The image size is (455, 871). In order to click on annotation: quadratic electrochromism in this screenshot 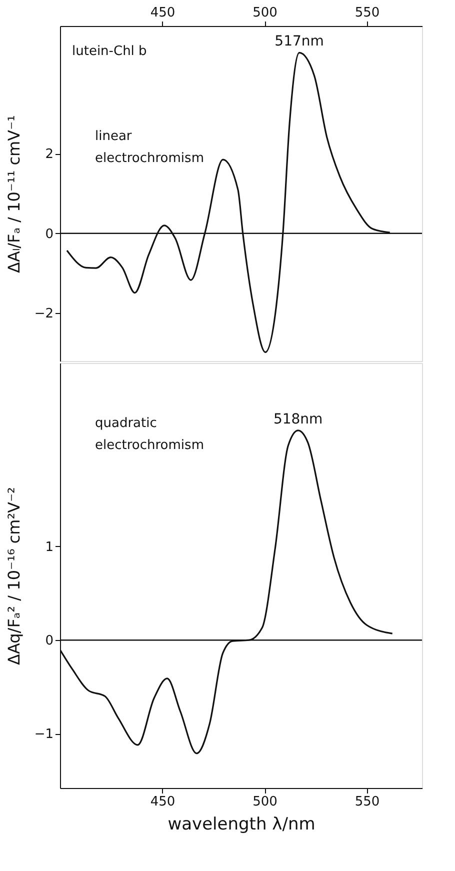, I will do `click(149, 434)`.